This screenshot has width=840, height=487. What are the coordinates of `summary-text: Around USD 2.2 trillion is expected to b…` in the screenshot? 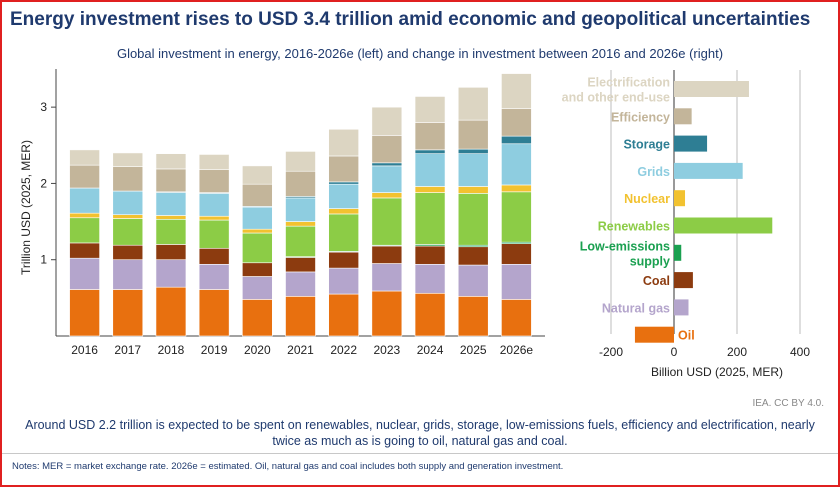 It's located at (420, 433).